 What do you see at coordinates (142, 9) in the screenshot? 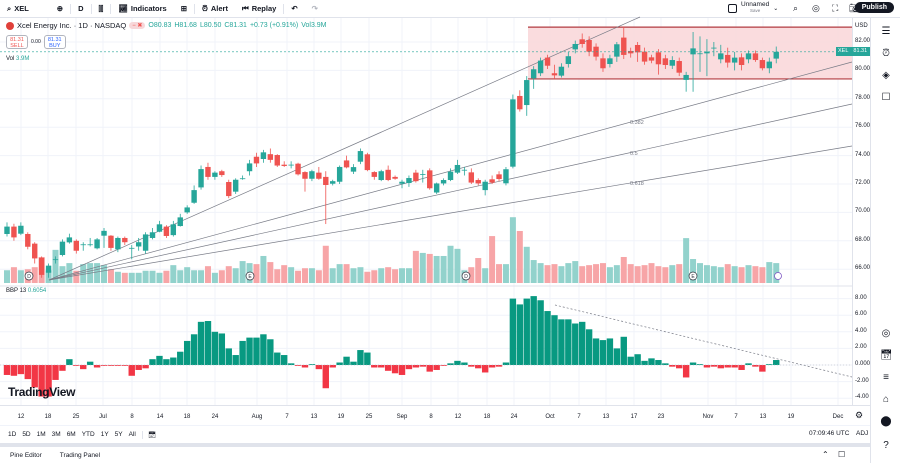
I see `indicators-button: 📈︎ Indicators` at bounding box center [142, 9].